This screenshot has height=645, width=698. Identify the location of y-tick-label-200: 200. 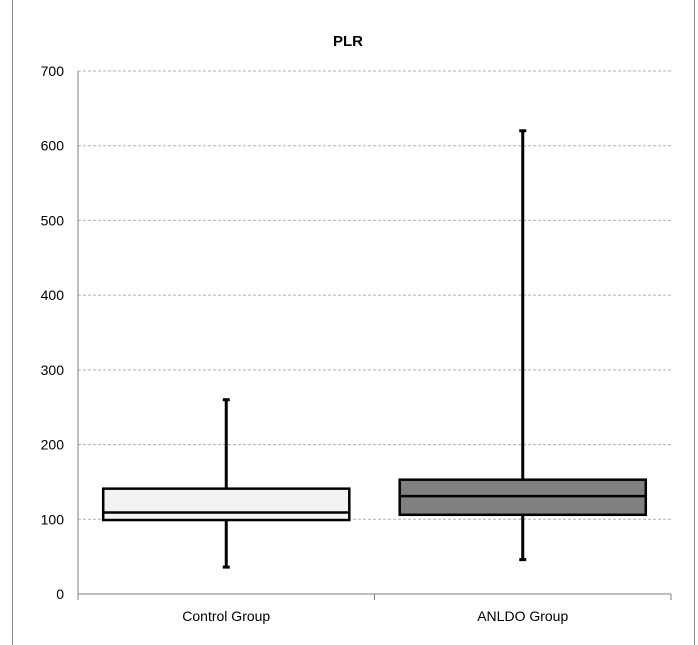
(53, 445).